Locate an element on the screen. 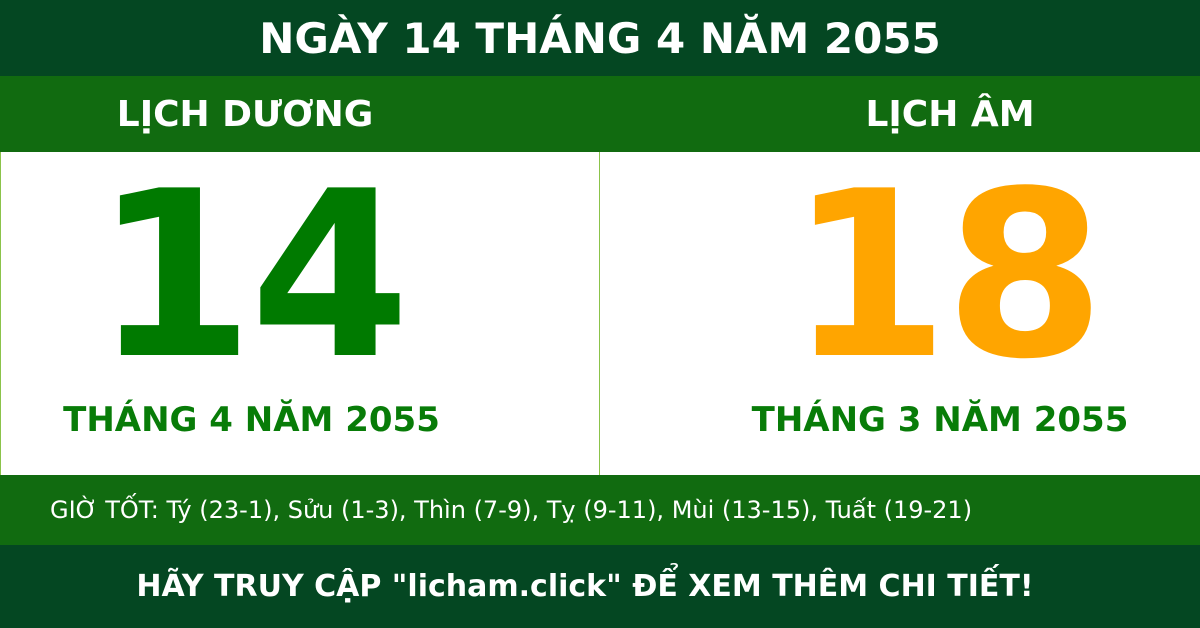  solar-day: 14 is located at coordinates (251, 276).